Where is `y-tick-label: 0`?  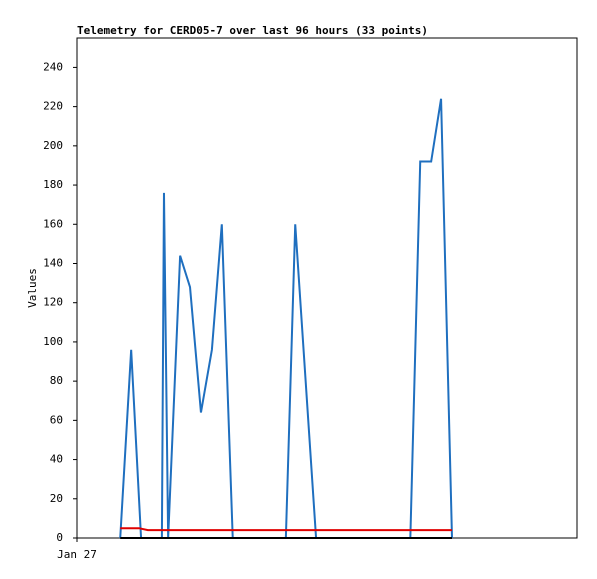 y-tick-label: 0 is located at coordinates (59, 537).